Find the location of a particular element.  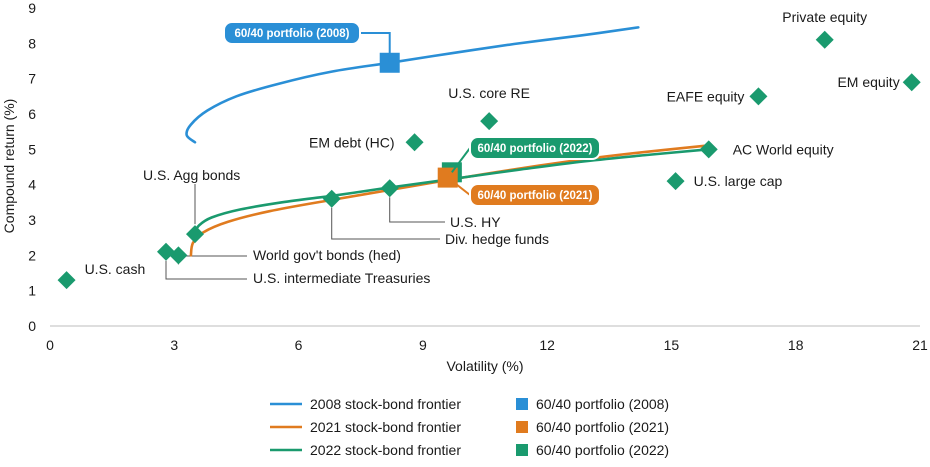

asset-label: U.S. core RE is located at coordinates (489, 93).